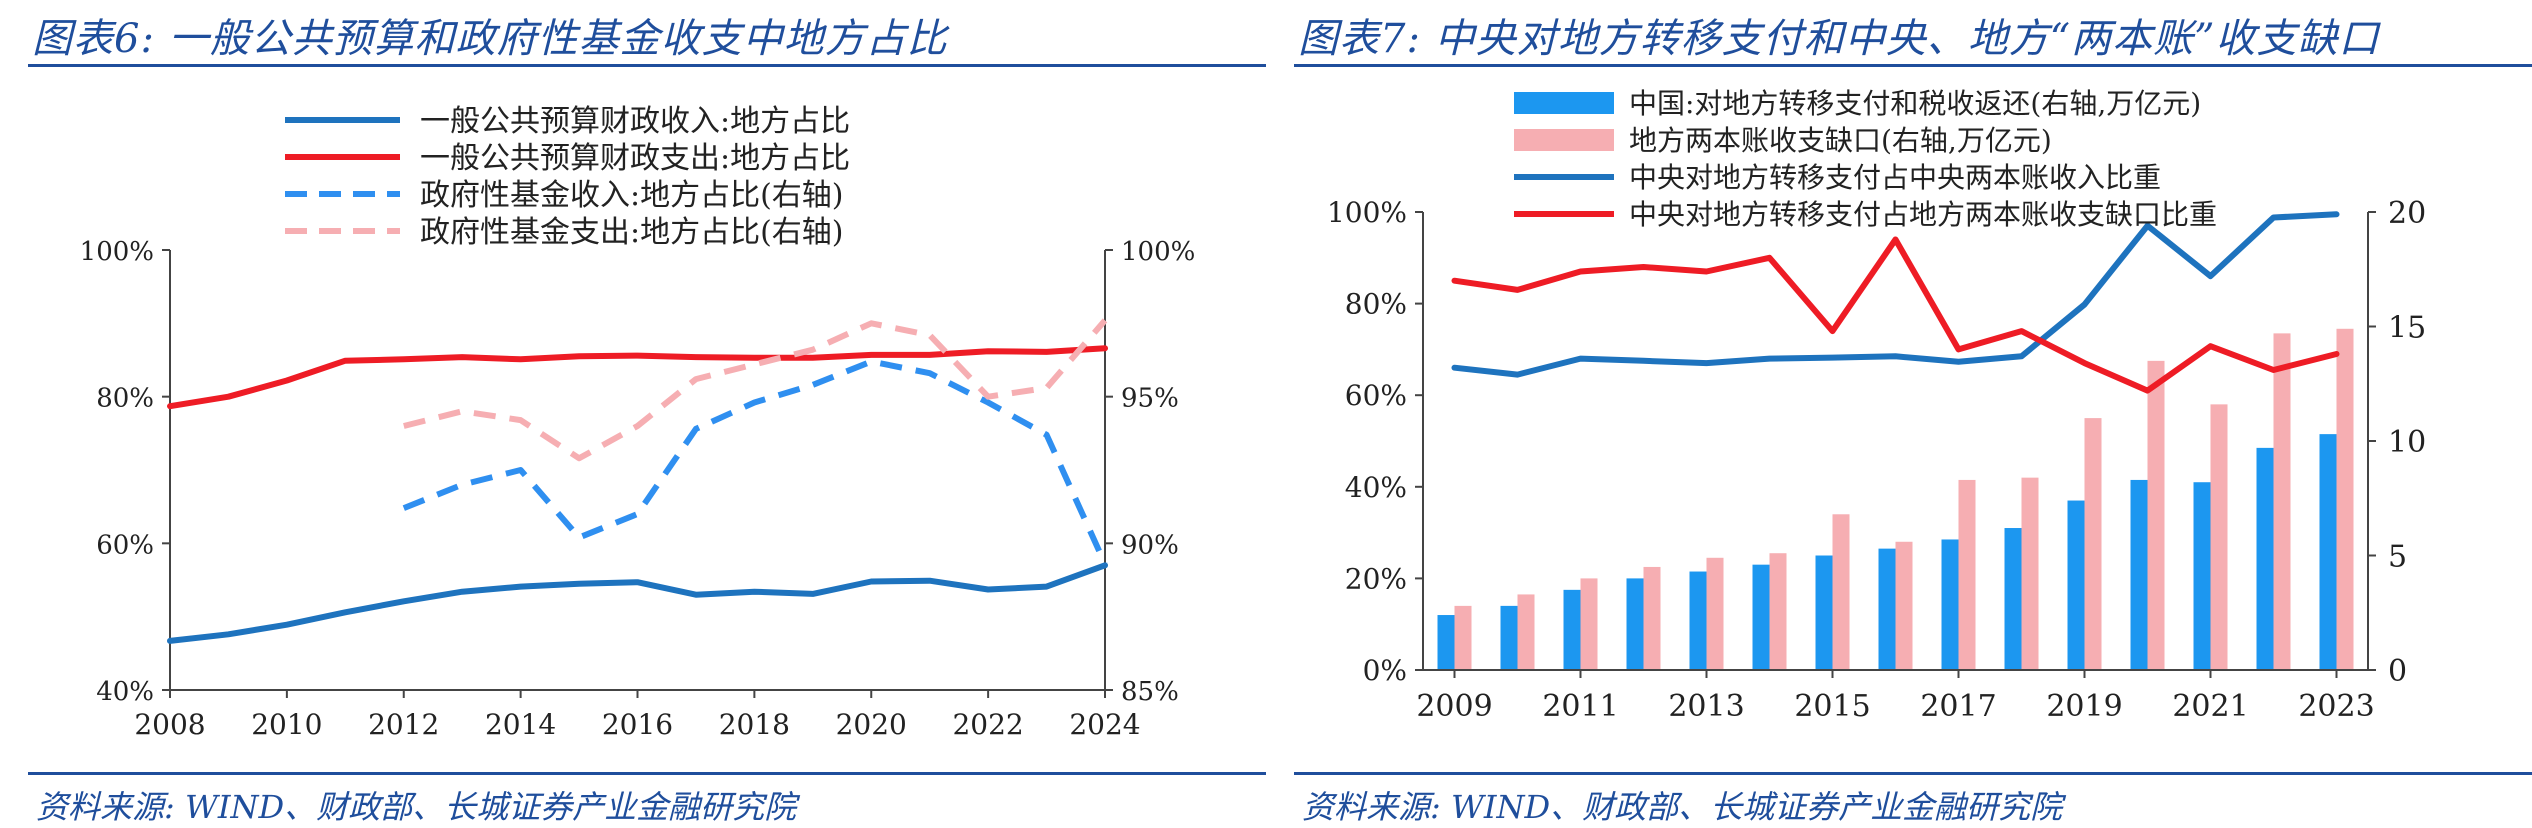 Image resolution: width=2532 pixels, height=828 pixels. I want to click on right-source-rule, so click(1913, 773).